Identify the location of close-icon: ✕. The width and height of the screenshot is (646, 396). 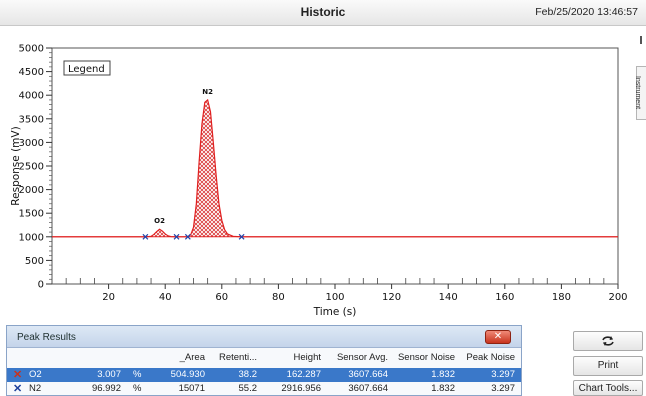
(498, 336).